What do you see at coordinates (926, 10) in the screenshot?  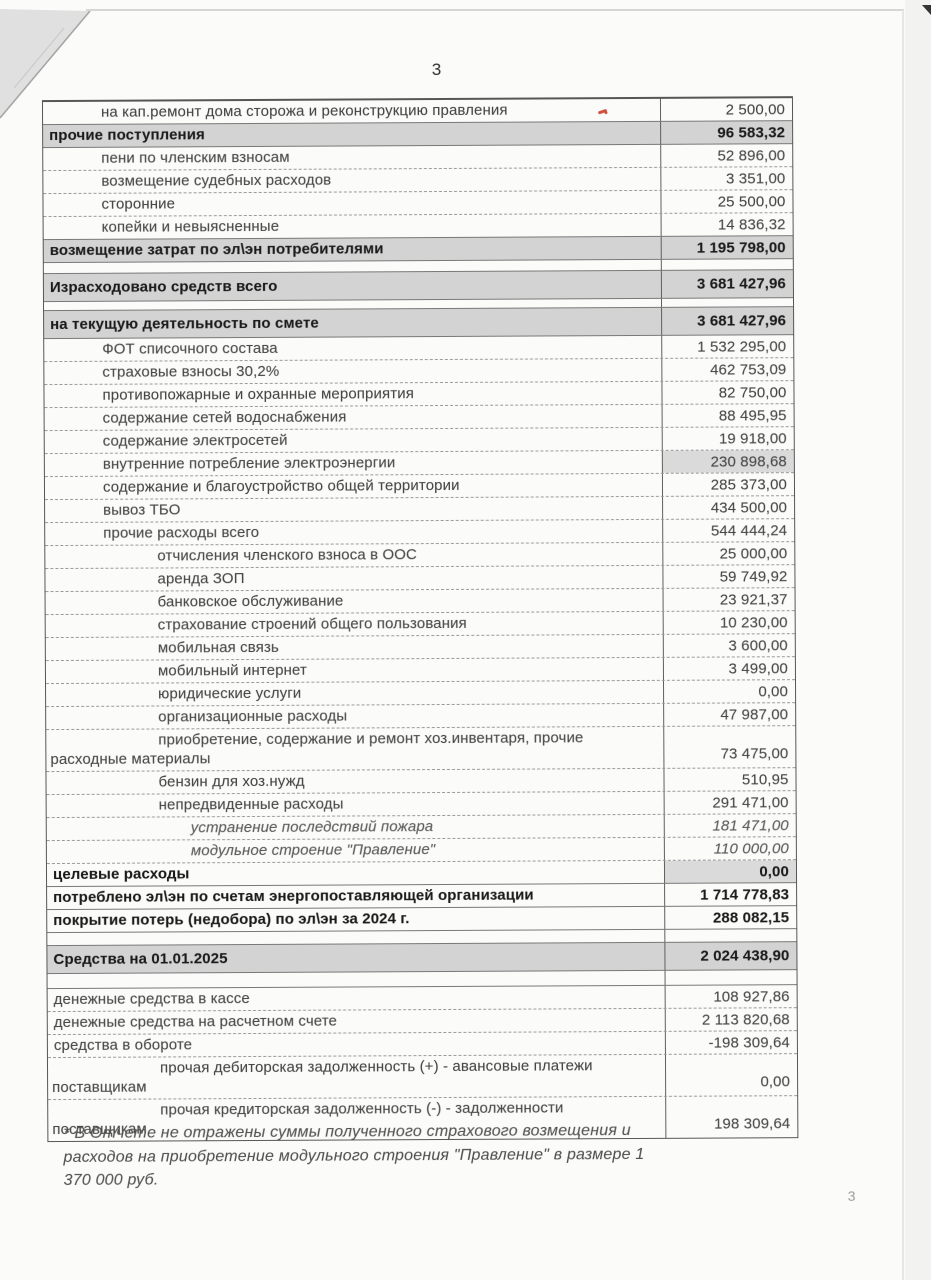 I see `scan-mark-top-right` at bounding box center [926, 10].